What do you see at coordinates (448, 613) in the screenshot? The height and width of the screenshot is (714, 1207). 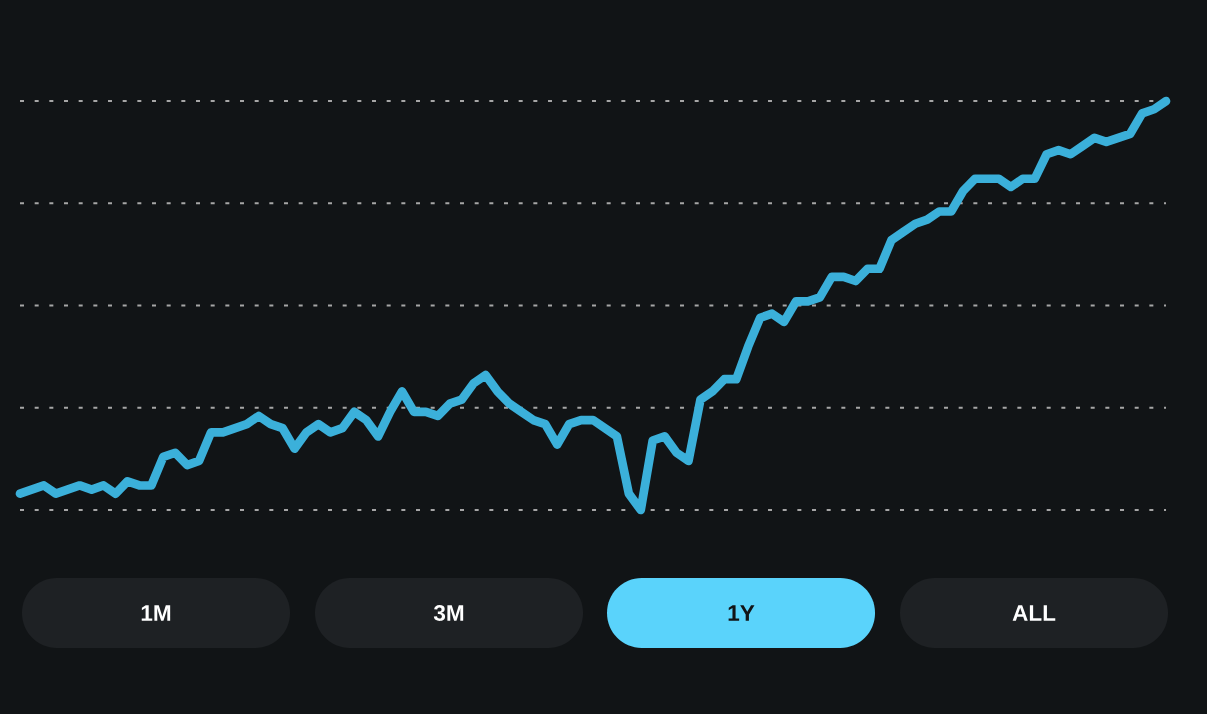 I see `text: 3M` at bounding box center [448, 613].